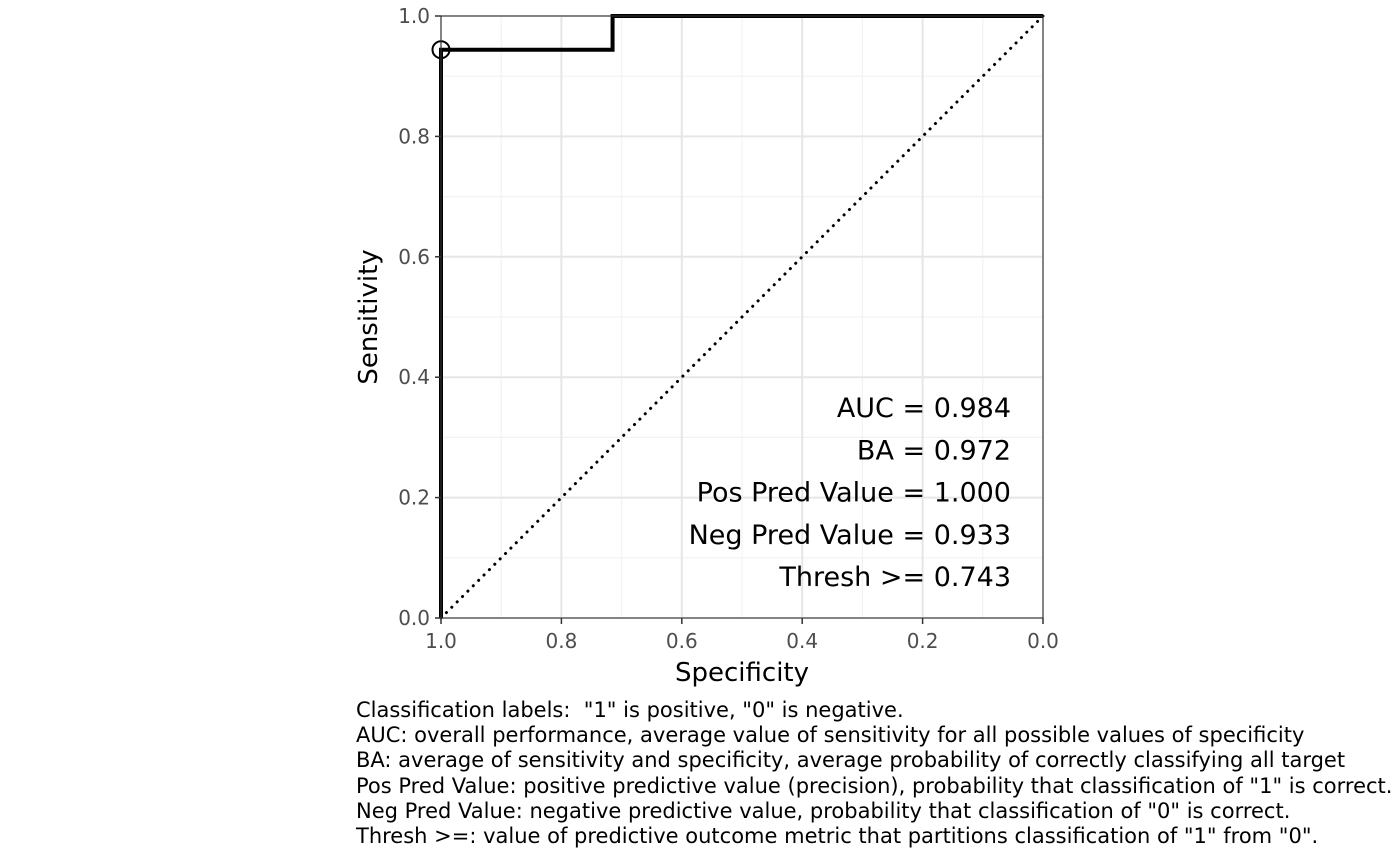  I want to click on y-tick-label: 0.6, so click(414, 257).